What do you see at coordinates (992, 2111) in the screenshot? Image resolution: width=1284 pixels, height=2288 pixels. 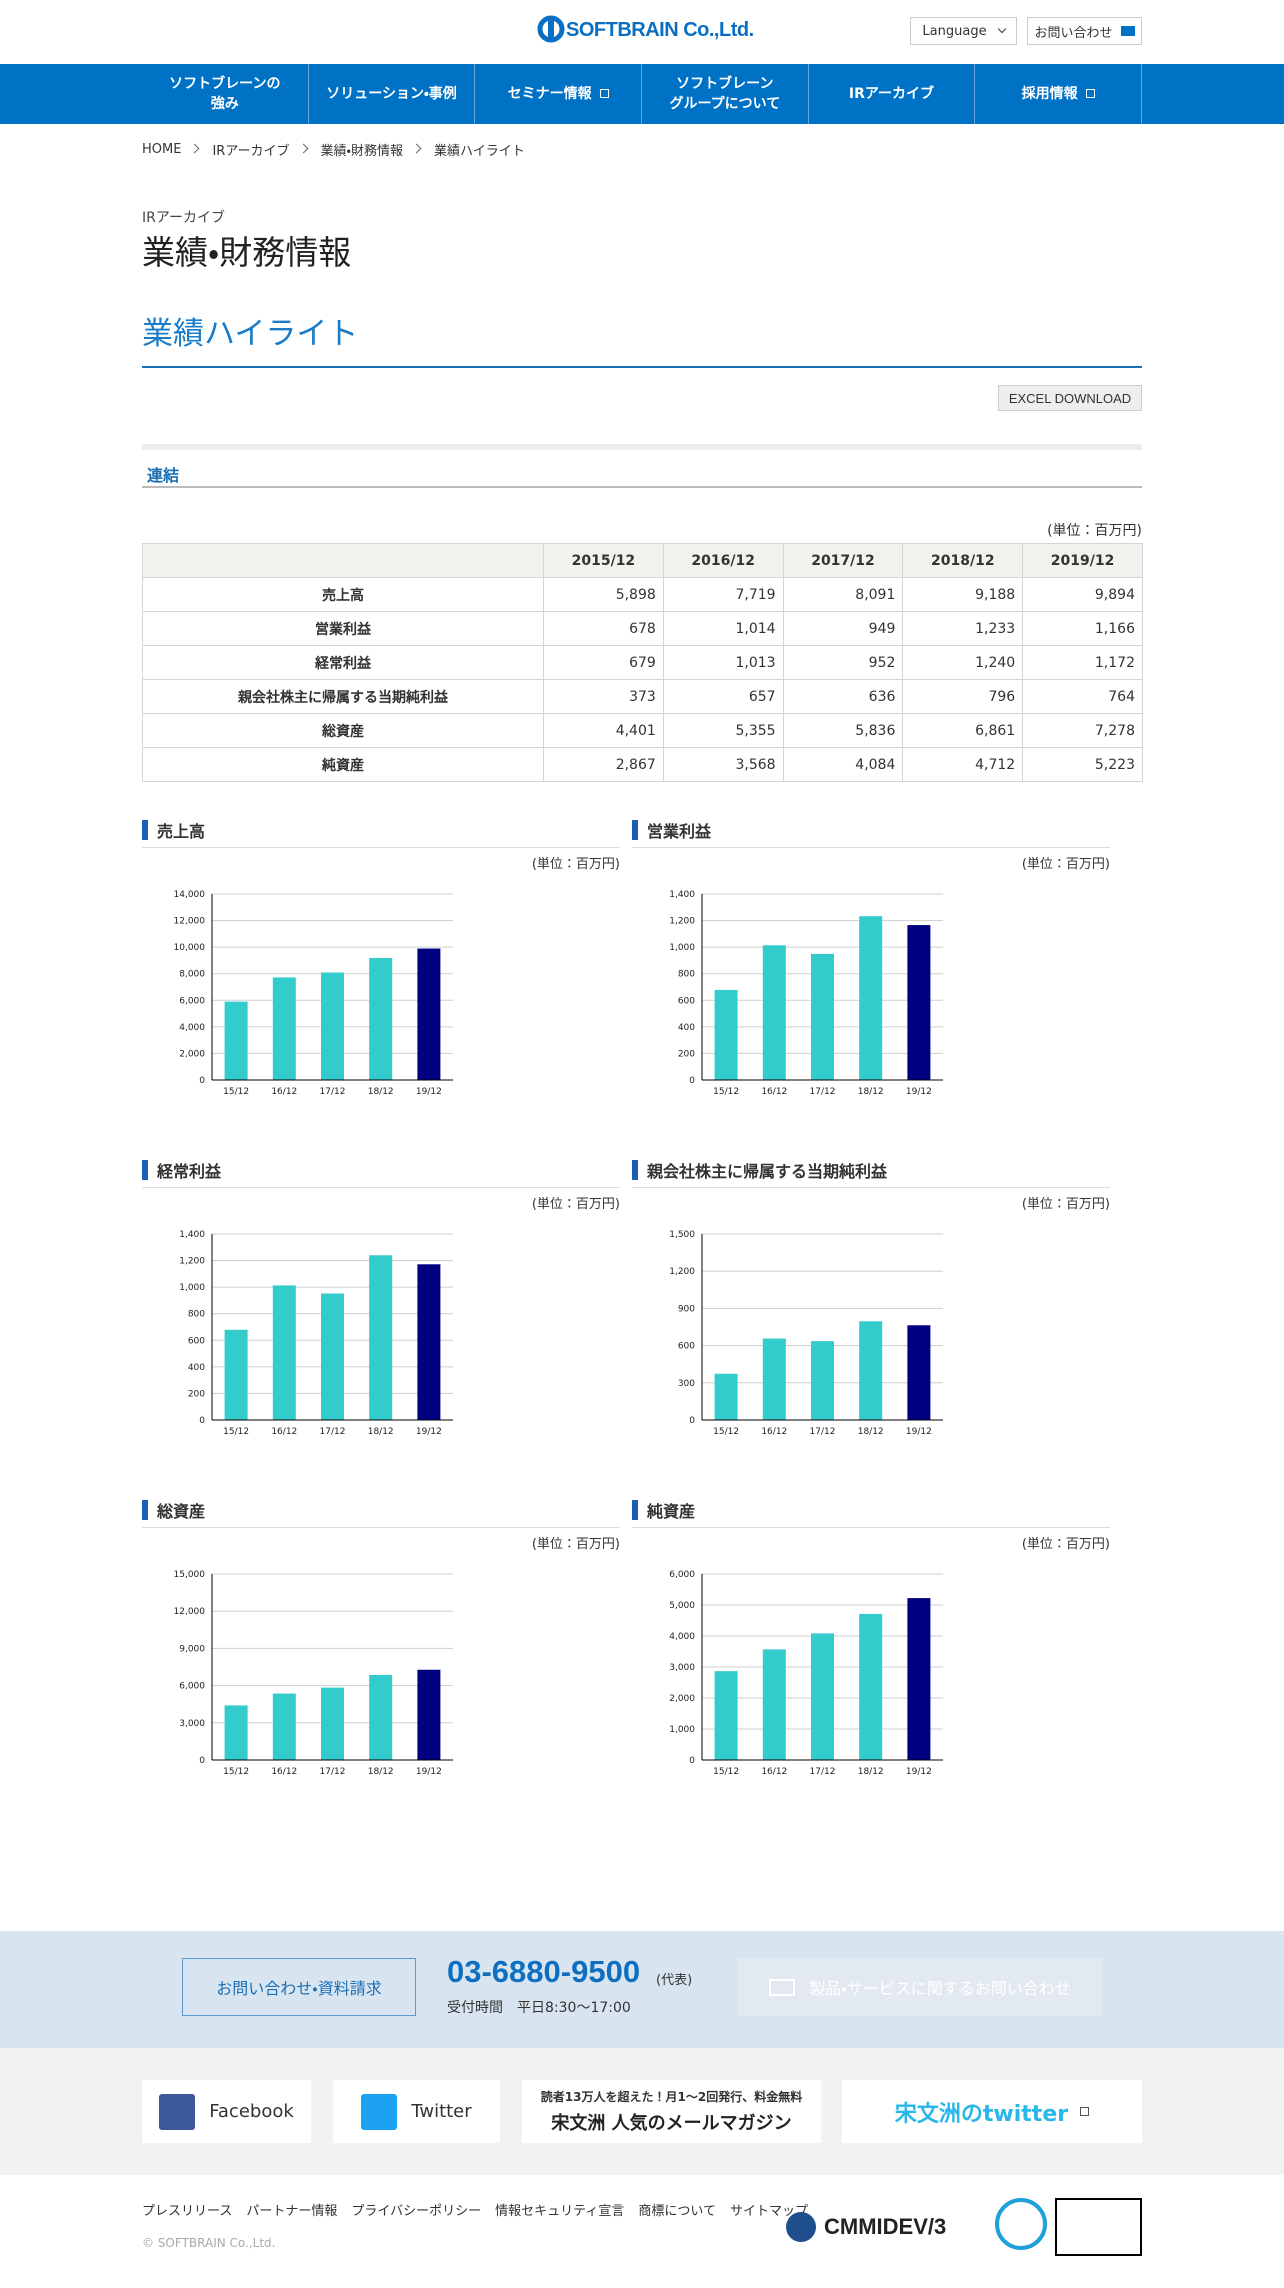 I see `song-twitter-banner: 宋文洲のtwitter` at bounding box center [992, 2111].